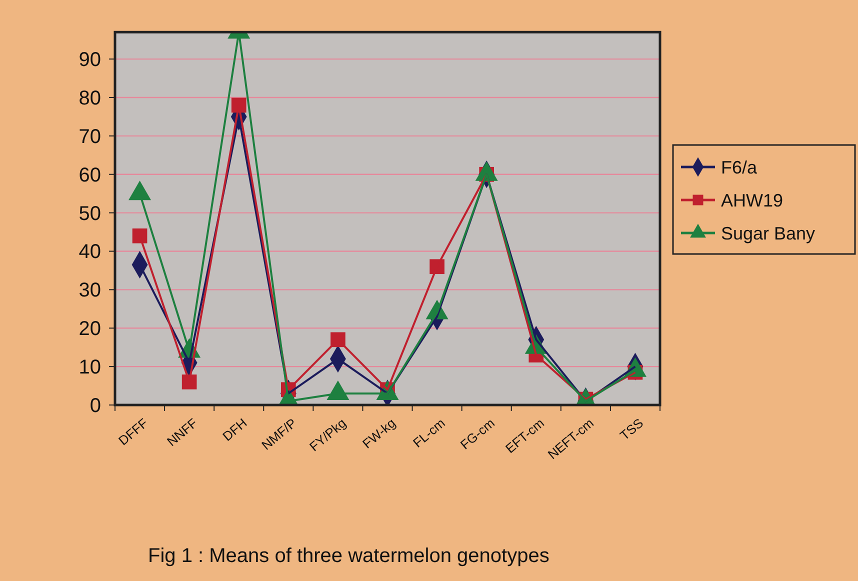 The width and height of the screenshot is (858, 581). What do you see at coordinates (140, 236) in the screenshot?
I see `point` at bounding box center [140, 236].